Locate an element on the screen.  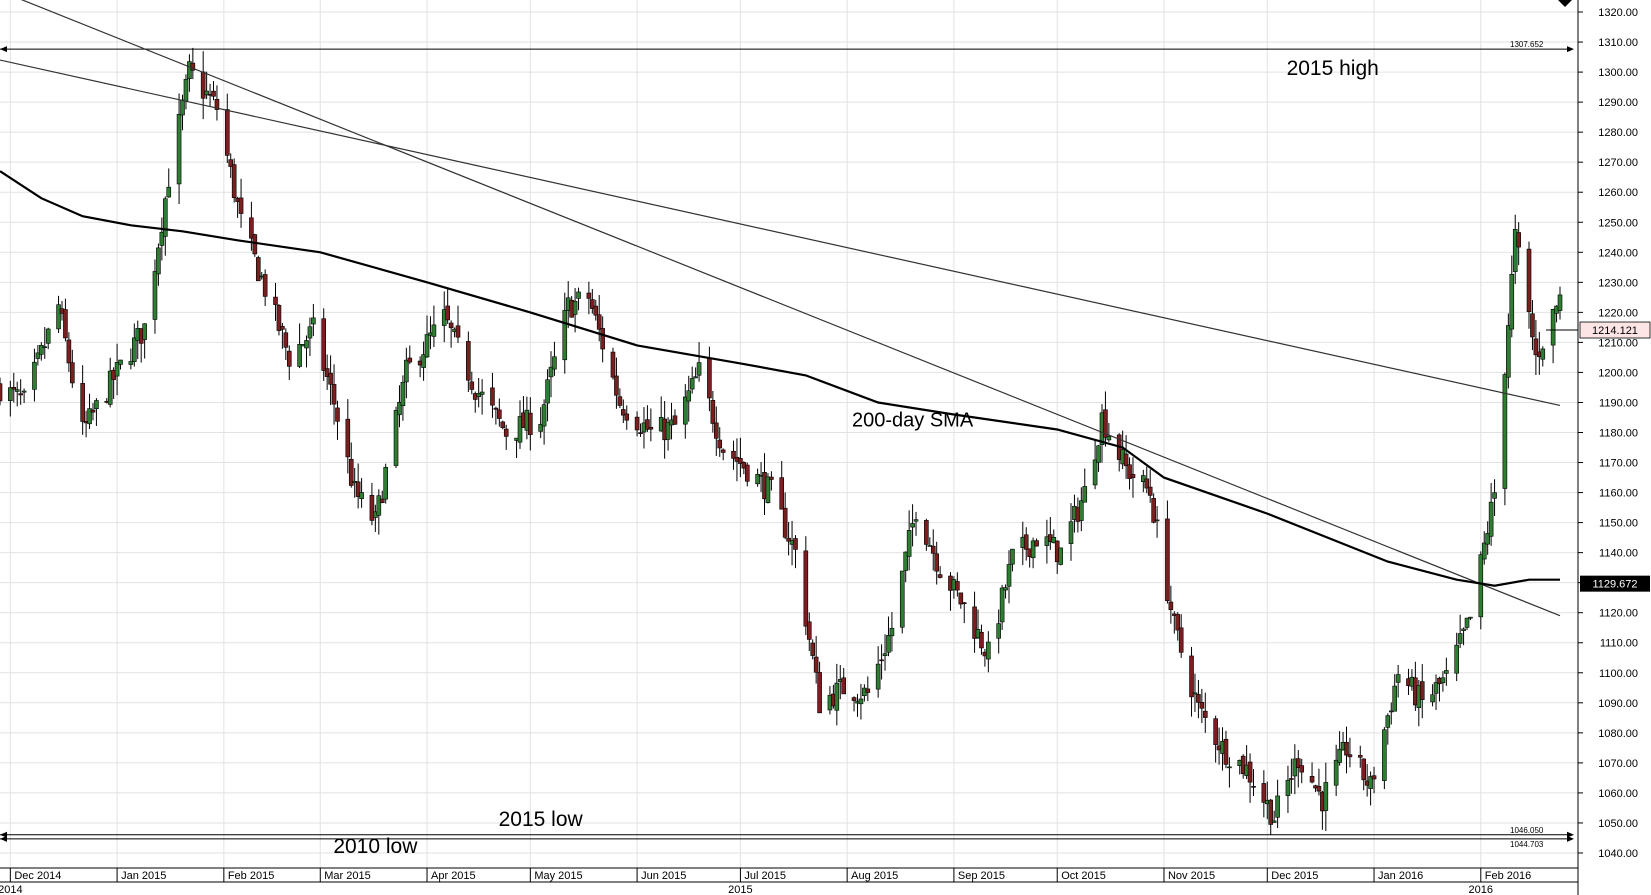
year-label: 2015 is located at coordinates (740, 889).